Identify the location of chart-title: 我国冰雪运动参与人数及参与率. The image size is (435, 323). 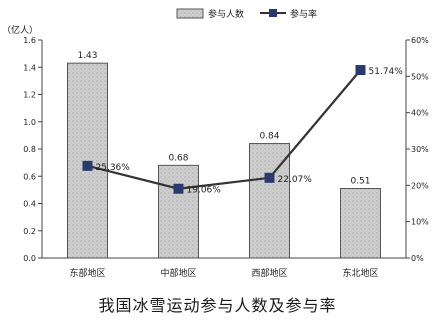
(217, 305).